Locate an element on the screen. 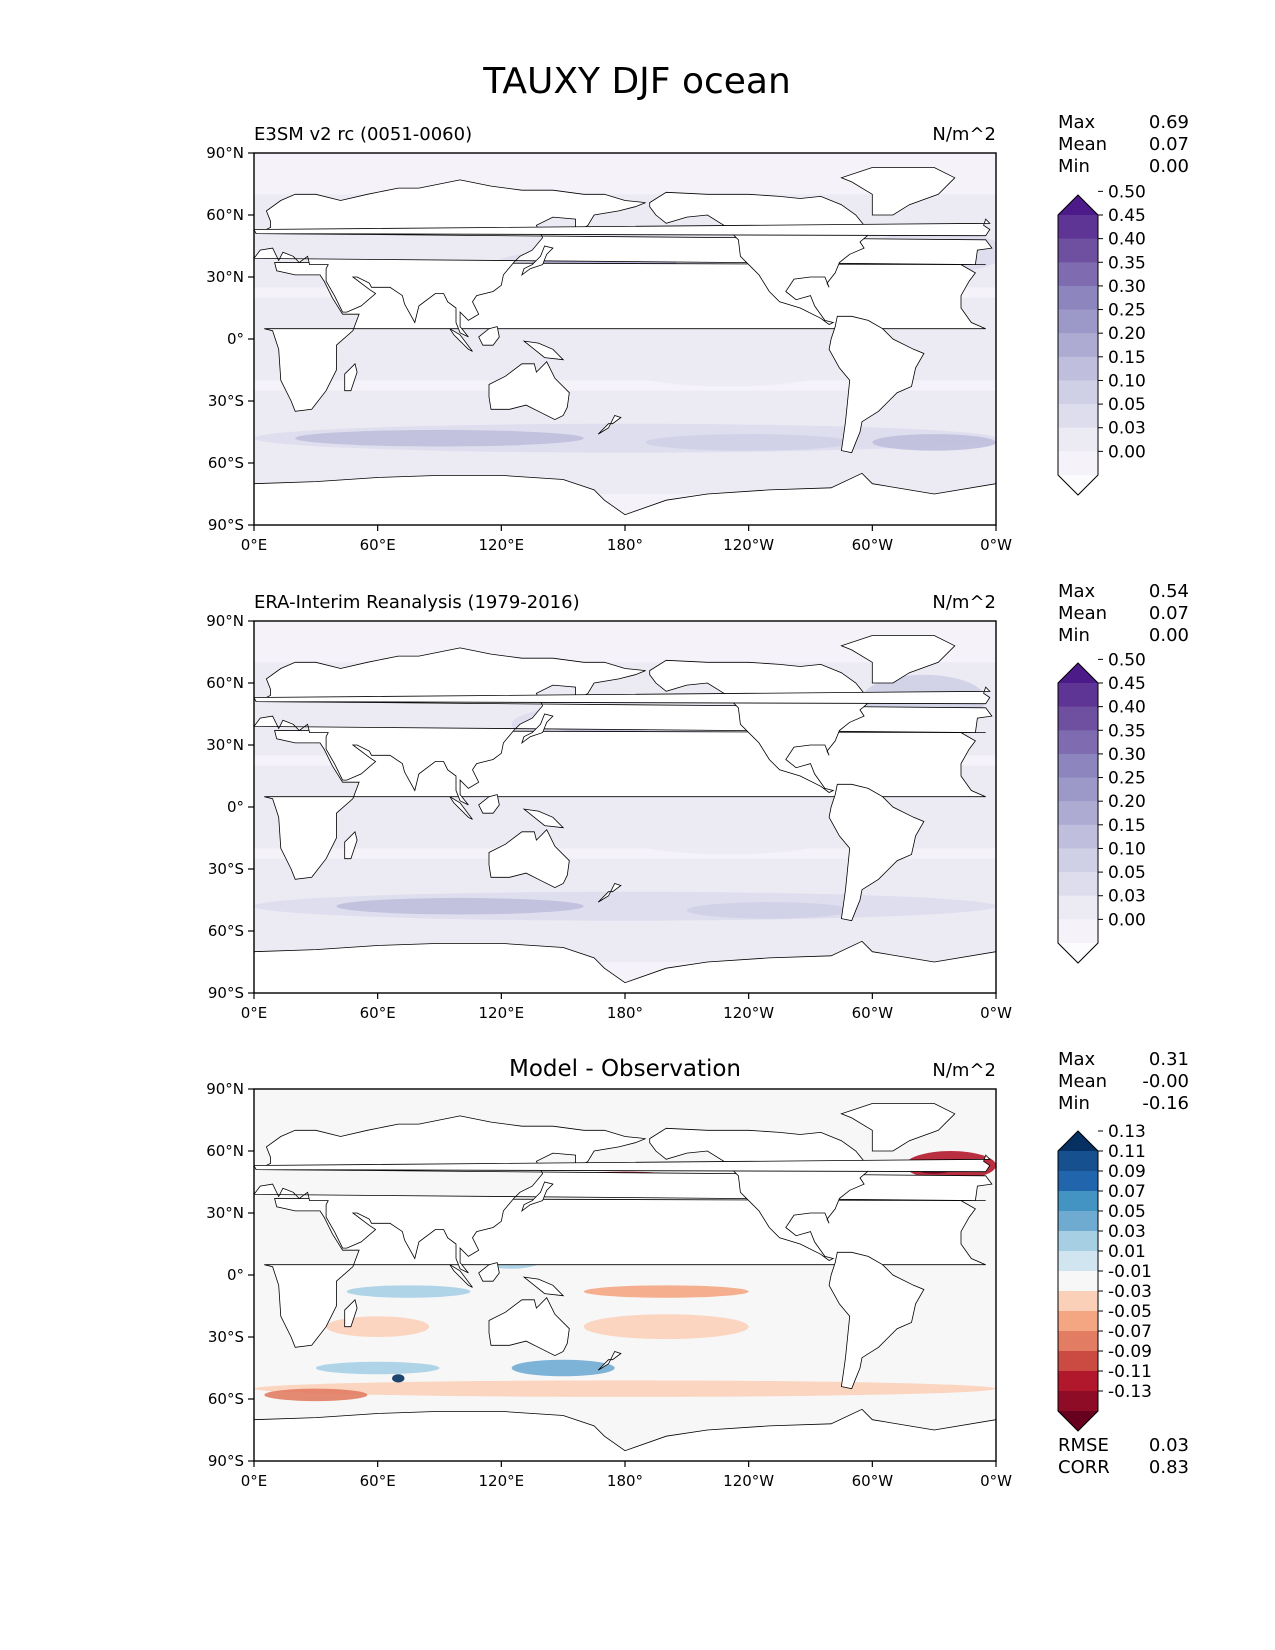  colorbar-label: 0.10 is located at coordinates (1127, 849).